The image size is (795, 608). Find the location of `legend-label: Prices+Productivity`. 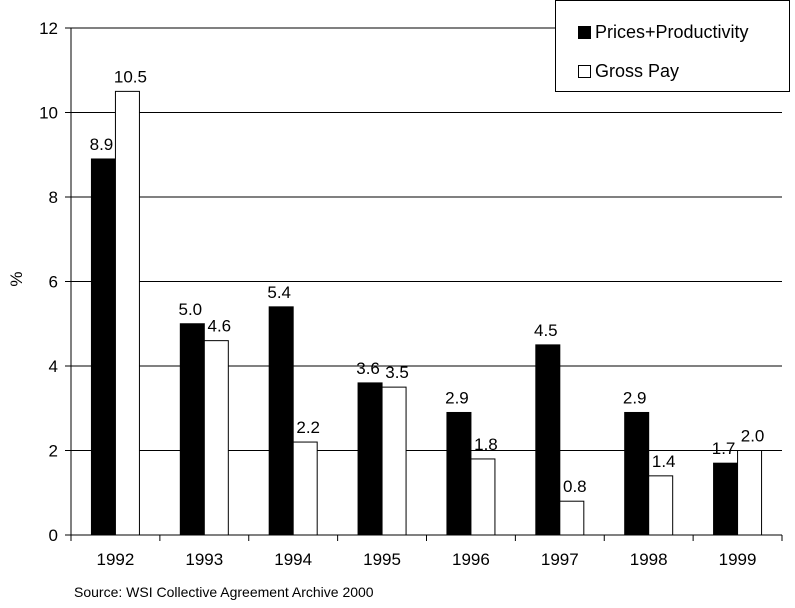

legend-label: Prices+Productivity is located at coordinates (672, 32).